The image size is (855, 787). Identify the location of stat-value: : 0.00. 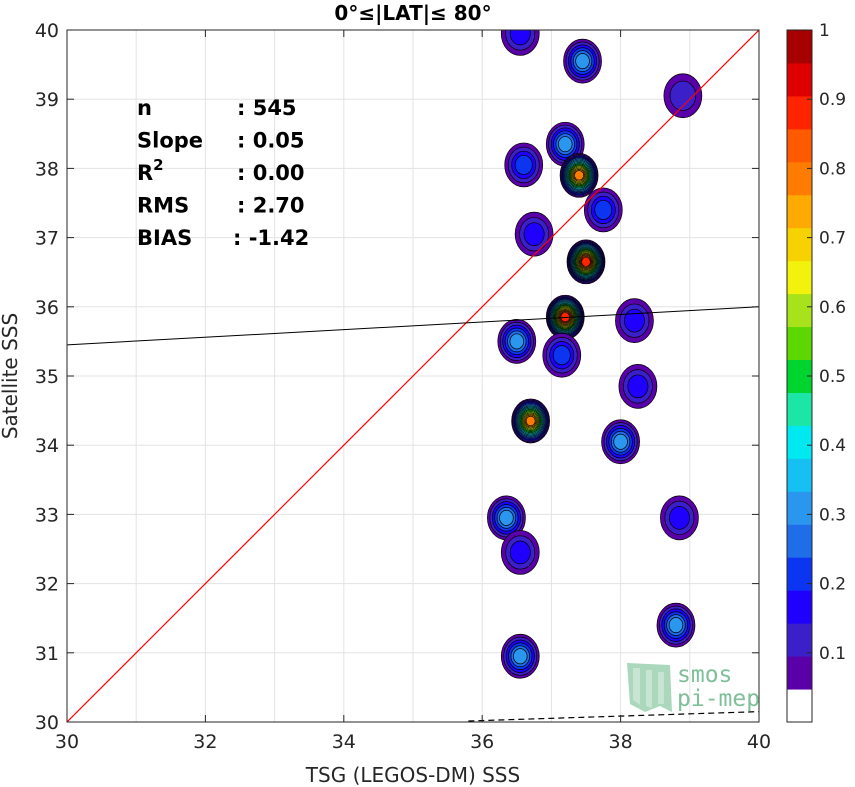
(271, 173).